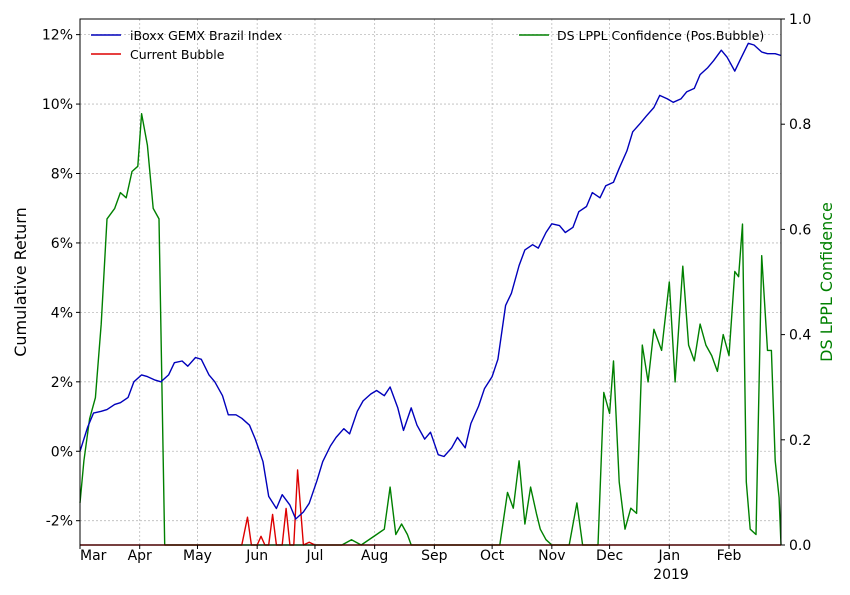 This screenshot has width=850, height=595. Describe the element at coordinates (61, 279) in the screenshot. I see `left-axis: -2% 0% 2% 4% 6% 8% 10% 12%` at that location.